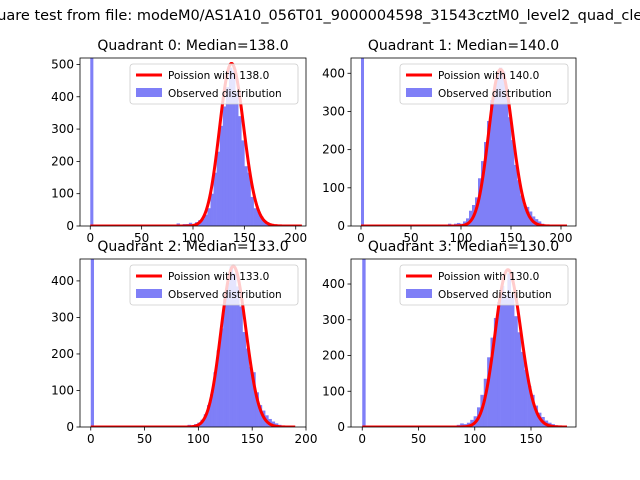  Describe the element at coordinates (218, 277) in the screenshot. I see `legend-line-label: Poission with 133.0` at that location.